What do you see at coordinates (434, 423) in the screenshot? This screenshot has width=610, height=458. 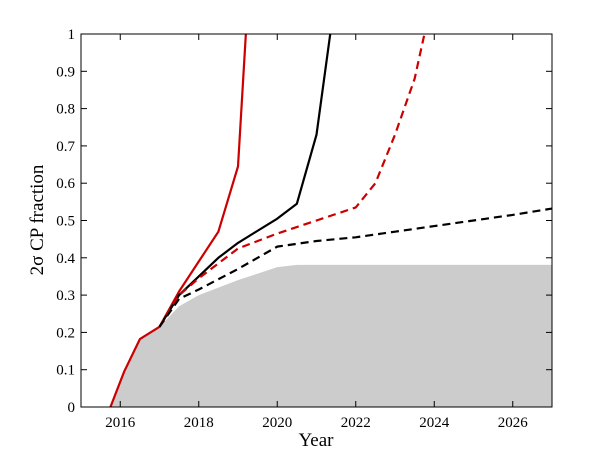 I see `x-tick-label: 2024` at bounding box center [434, 423].